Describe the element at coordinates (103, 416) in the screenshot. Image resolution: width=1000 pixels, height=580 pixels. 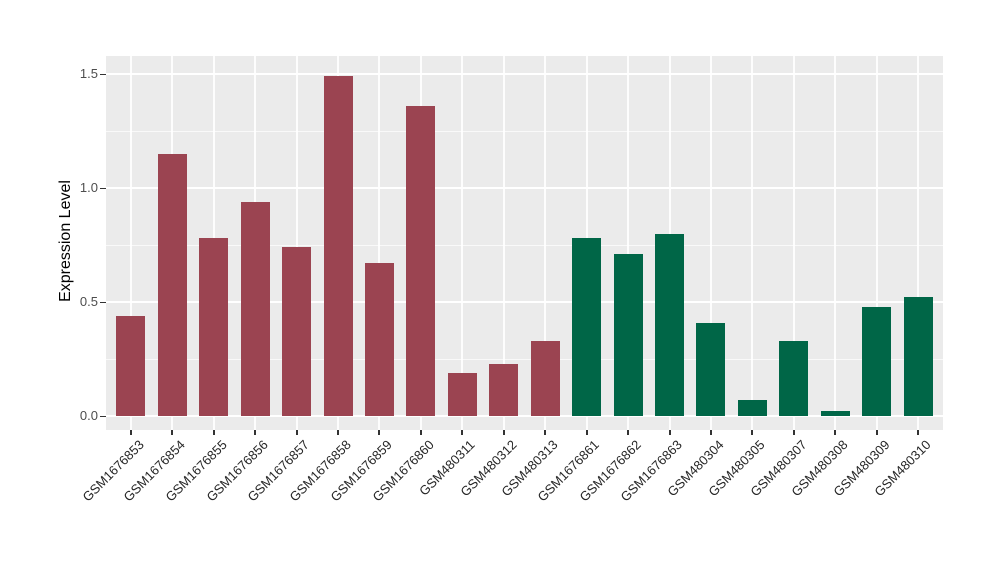
I see `y-tick-mark-0.0` at that location.